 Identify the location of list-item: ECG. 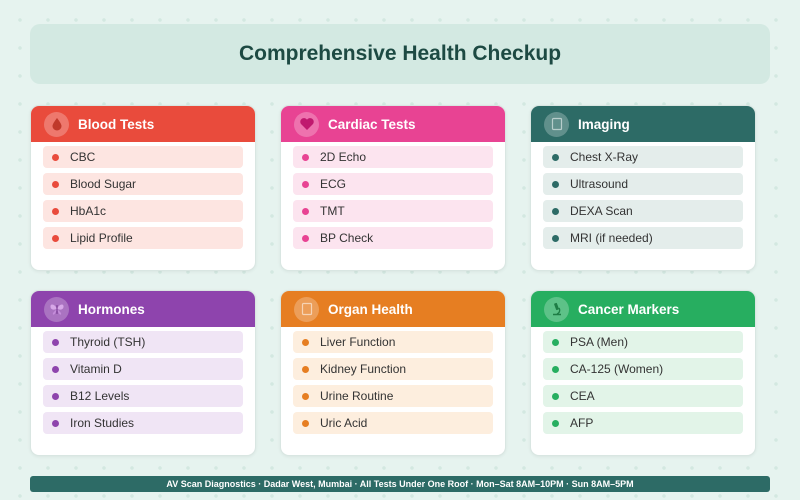
(393, 184).